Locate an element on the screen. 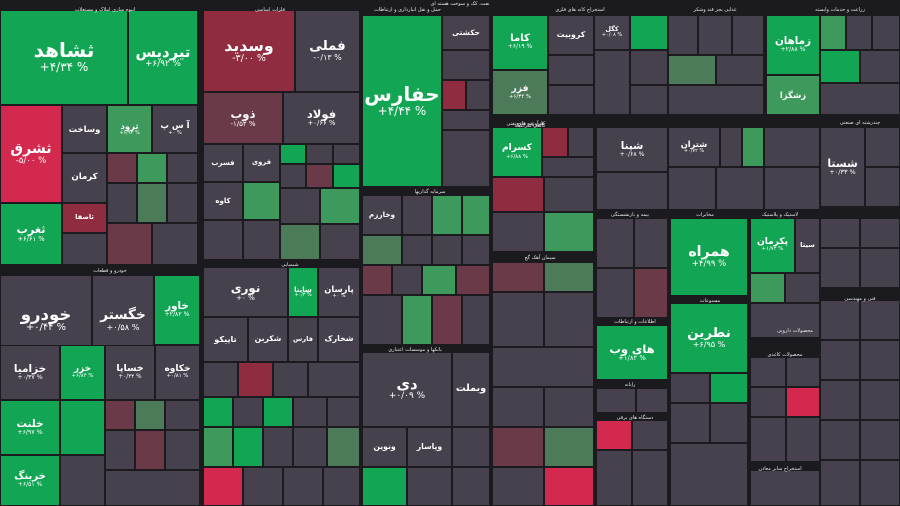 The height and width of the screenshot is (506, 900). stock-tile: کسرام +۶/۸۸ % is located at coordinates (517, 152).